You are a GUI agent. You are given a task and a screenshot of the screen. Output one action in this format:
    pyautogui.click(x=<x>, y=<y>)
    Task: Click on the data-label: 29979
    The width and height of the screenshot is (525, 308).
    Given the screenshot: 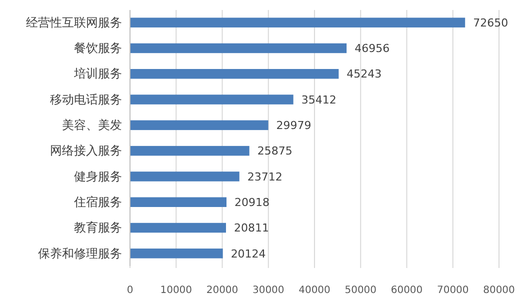 What is the action you would take?
    pyautogui.click(x=294, y=125)
    